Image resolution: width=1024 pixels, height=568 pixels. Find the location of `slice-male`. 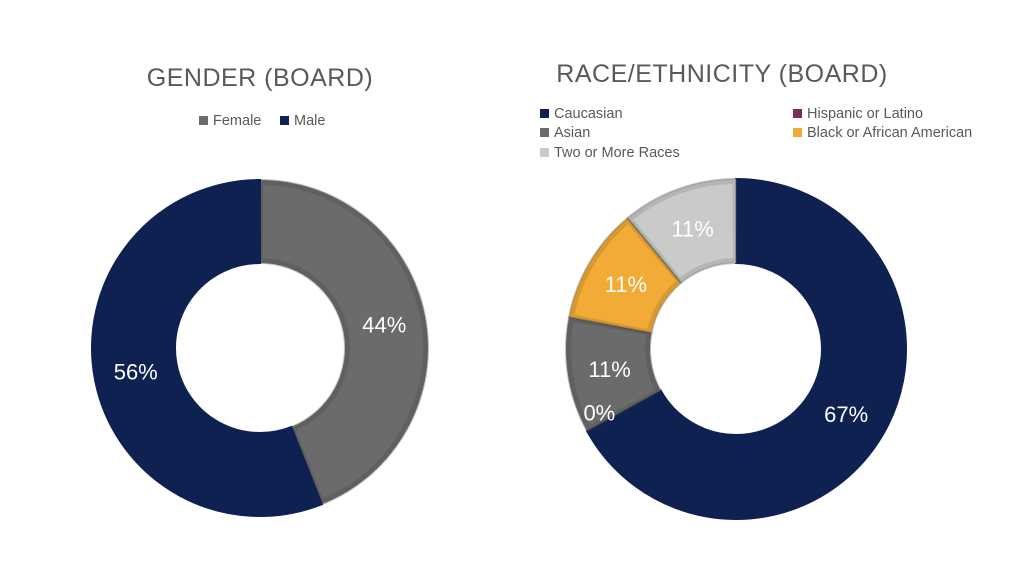

slice-male is located at coordinates (207, 347).